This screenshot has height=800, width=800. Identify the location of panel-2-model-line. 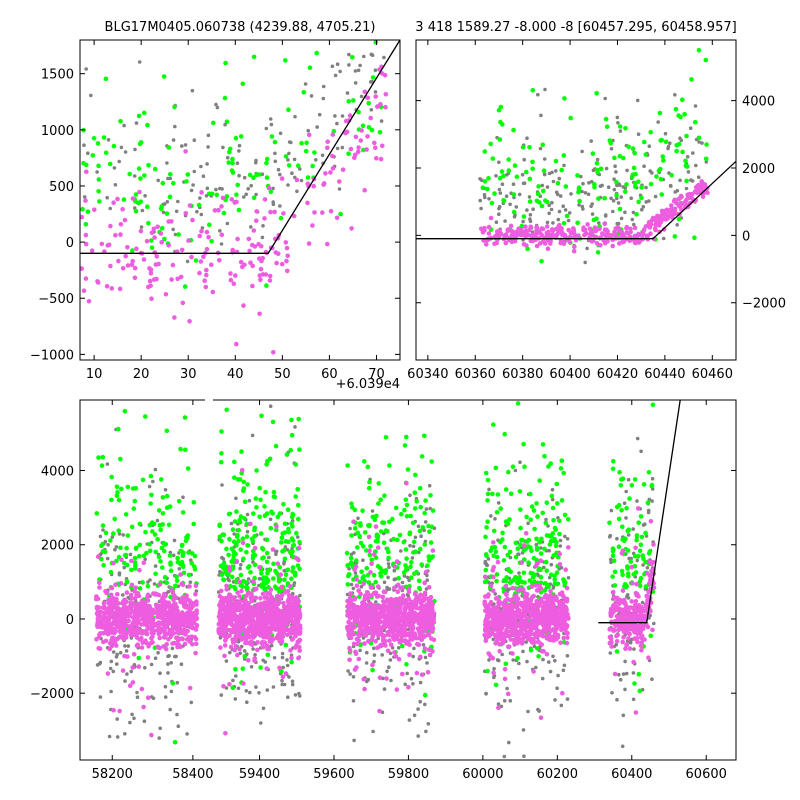
(576, 200).